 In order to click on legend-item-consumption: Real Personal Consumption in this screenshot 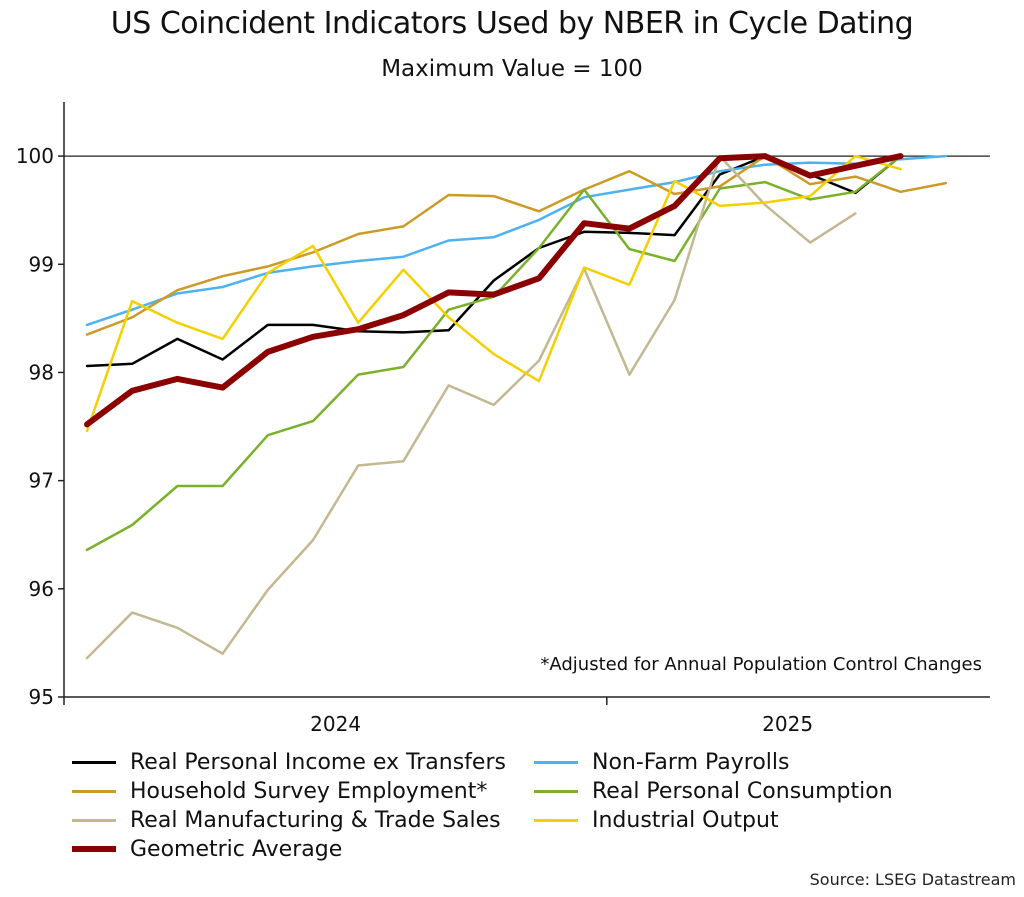, I will do `click(713, 791)`.